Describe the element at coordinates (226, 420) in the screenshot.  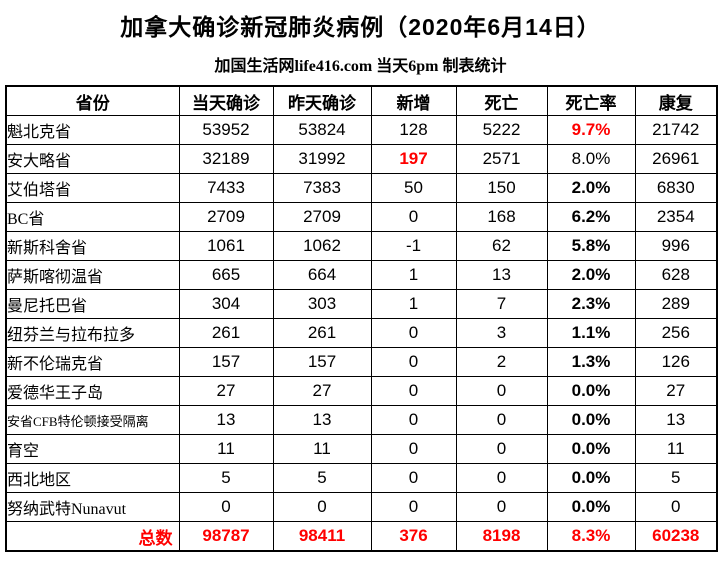
I see `today-cell: 13` at that location.